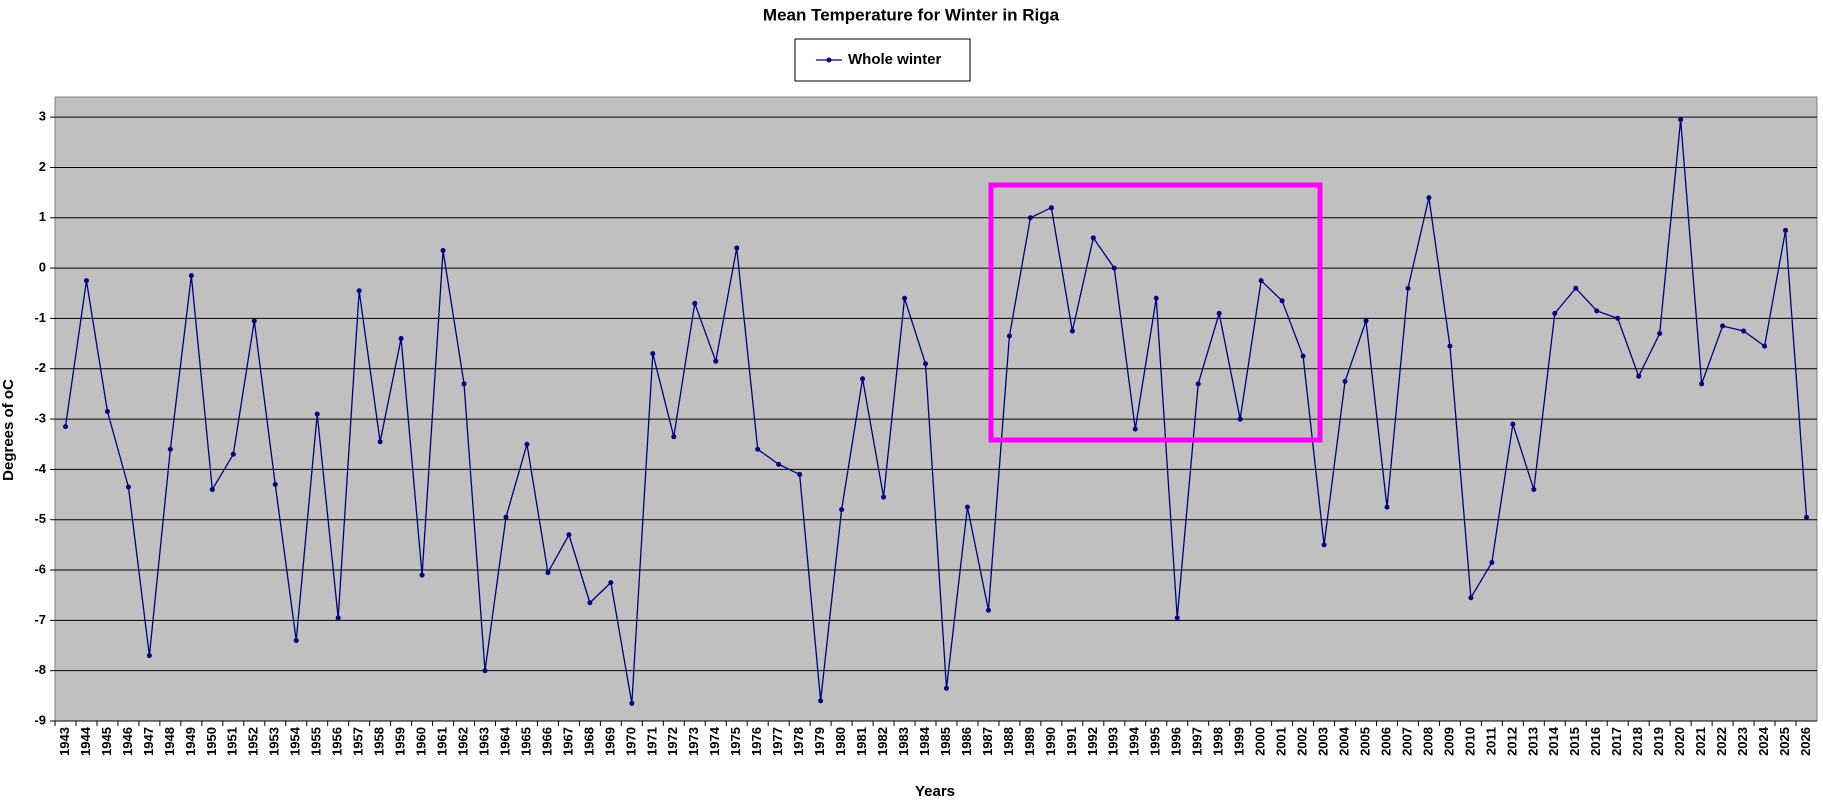  I want to click on x-tick-label: 1958, so click(379, 741).